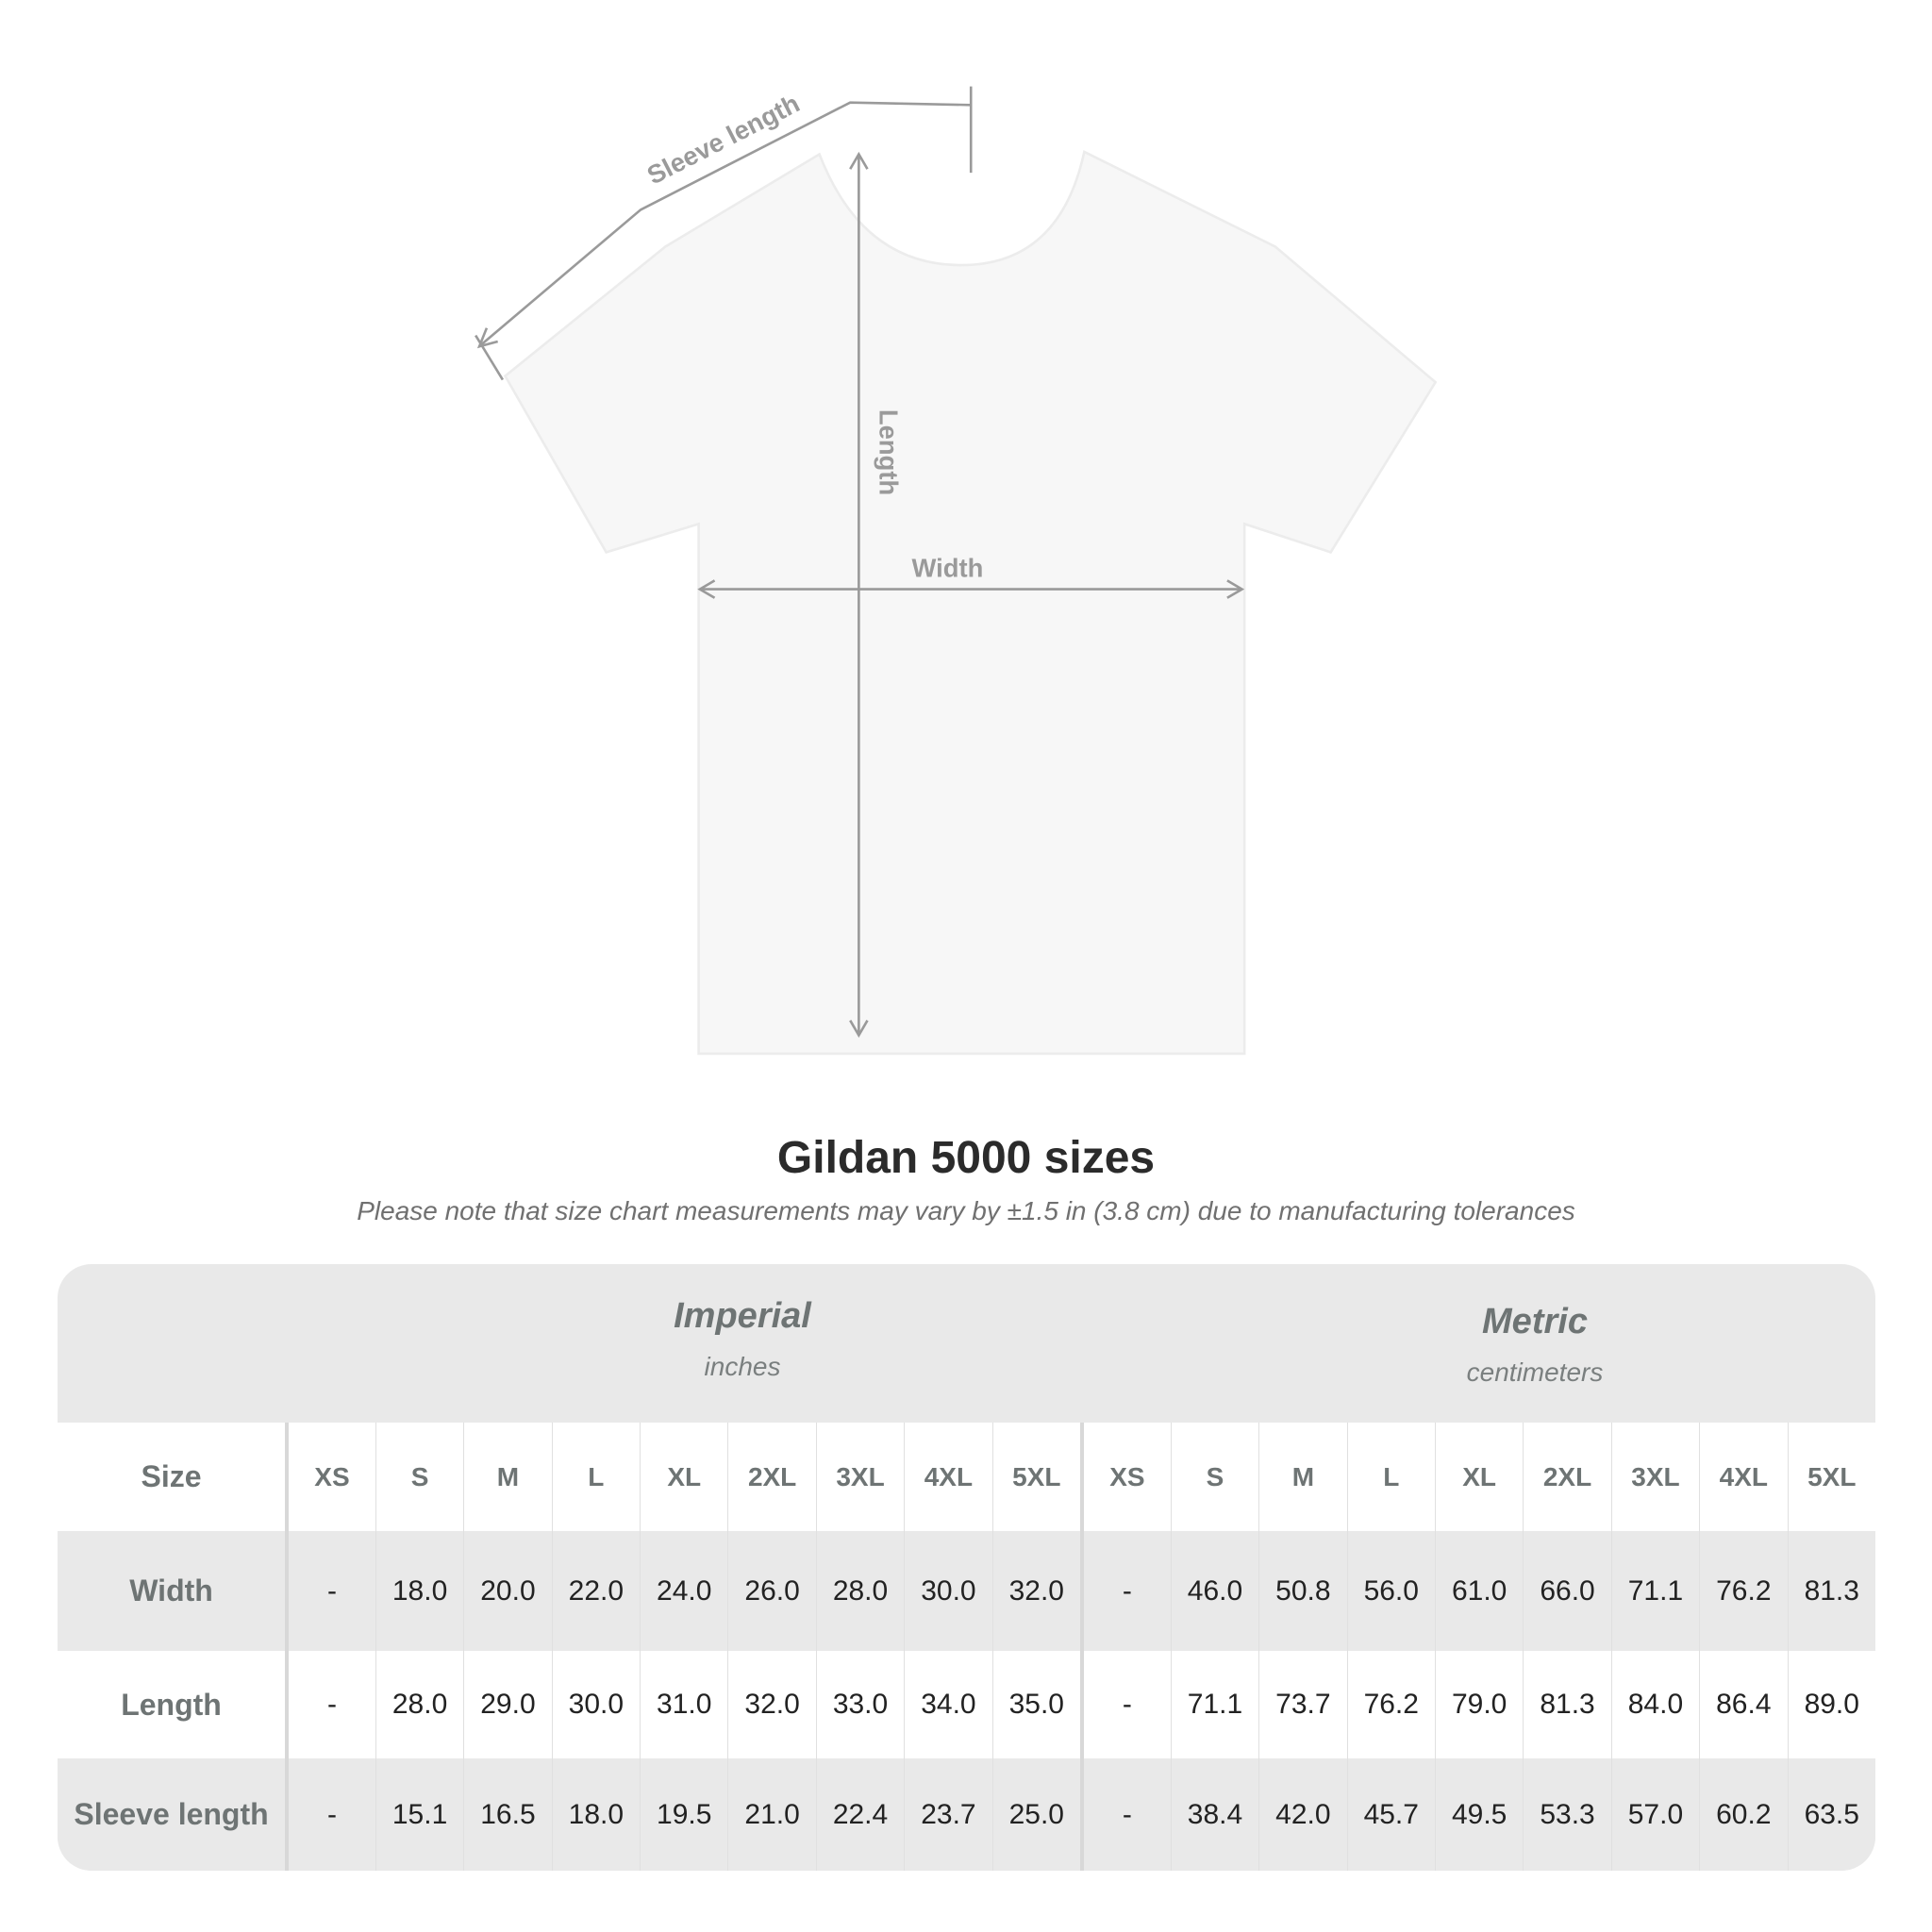 The width and height of the screenshot is (1932, 1932). Describe the element at coordinates (1303, 1477) in the screenshot. I see `metric-size-m: M` at that location.